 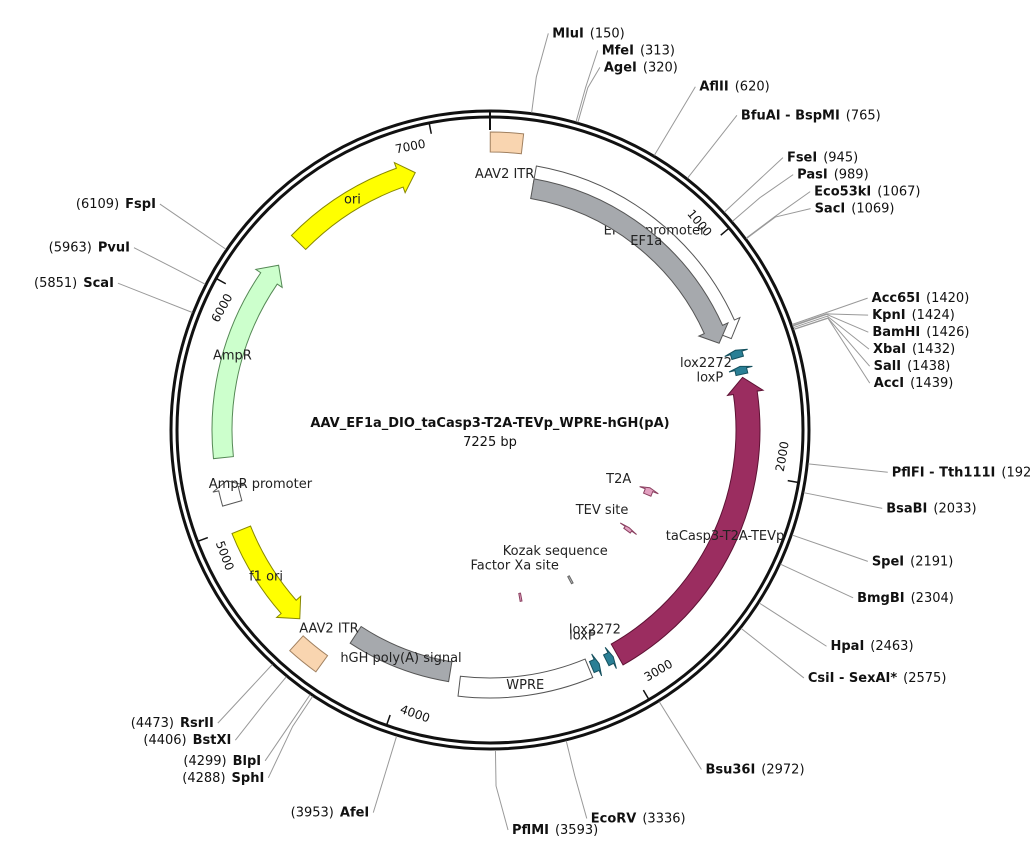 I want to click on site-label: AccI (1439), so click(x=914, y=383).